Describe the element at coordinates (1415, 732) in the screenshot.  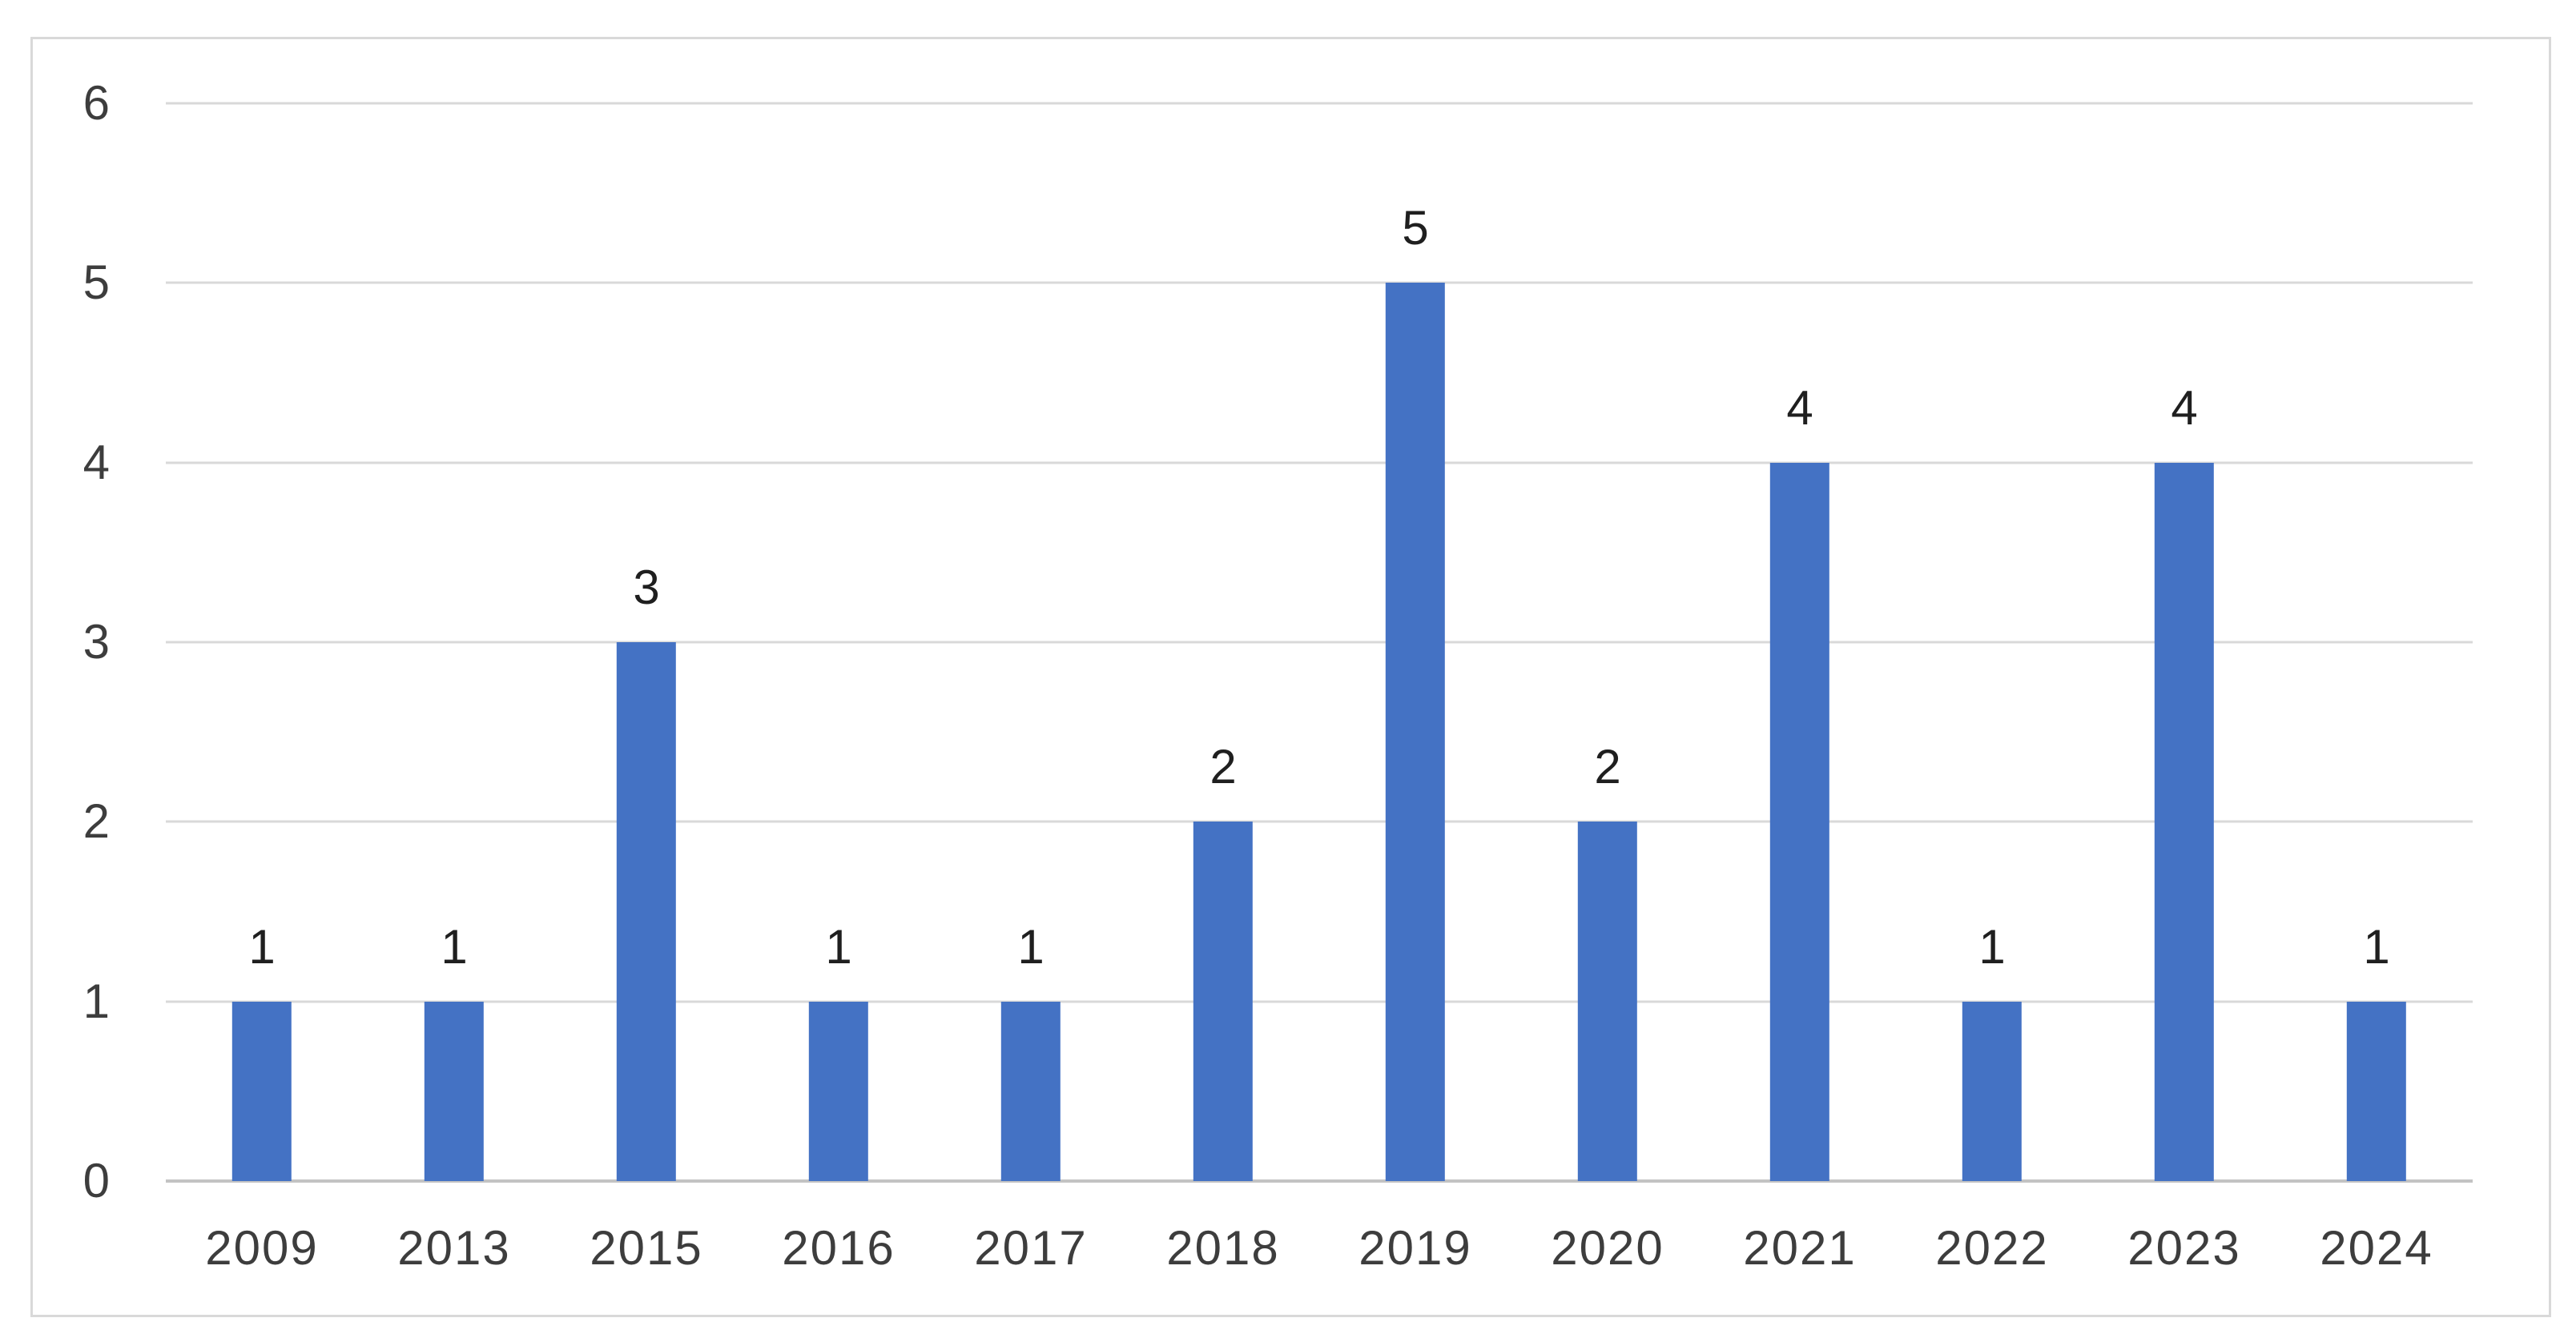
I see `bar-2019` at that location.